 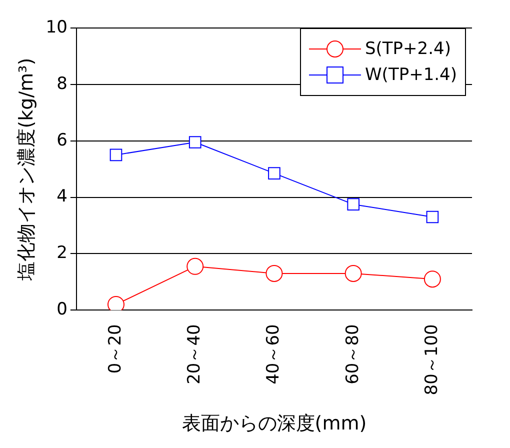 What do you see at coordinates (194, 354) in the screenshot?
I see `x-tick-label: 20～40` at bounding box center [194, 354].